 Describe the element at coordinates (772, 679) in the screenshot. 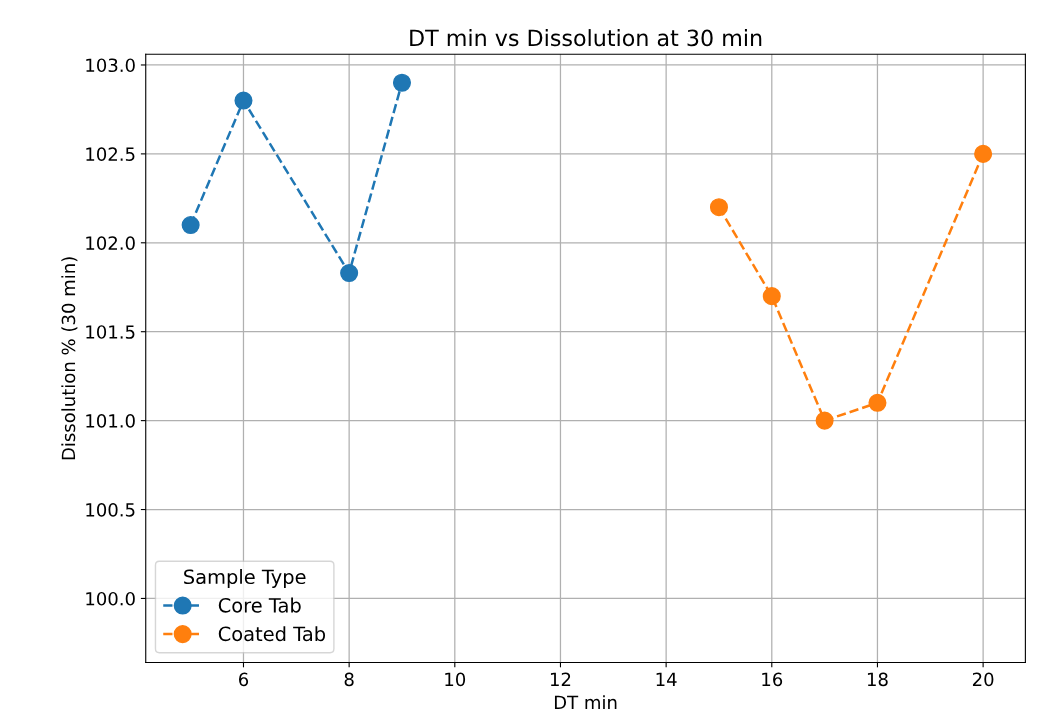

I see `x-tick-label: 16` at that location.